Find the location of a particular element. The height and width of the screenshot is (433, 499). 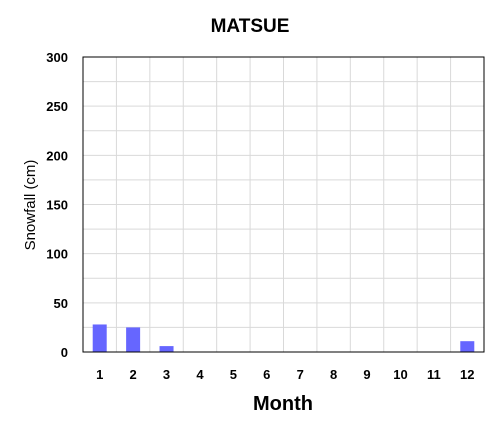

x-tick-label: 2 is located at coordinates (133, 374).